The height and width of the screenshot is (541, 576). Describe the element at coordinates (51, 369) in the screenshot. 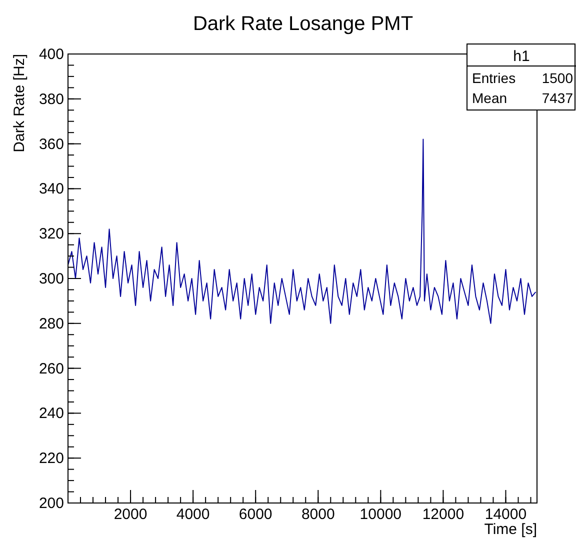

I see `y-tick-label: 260` at that location.